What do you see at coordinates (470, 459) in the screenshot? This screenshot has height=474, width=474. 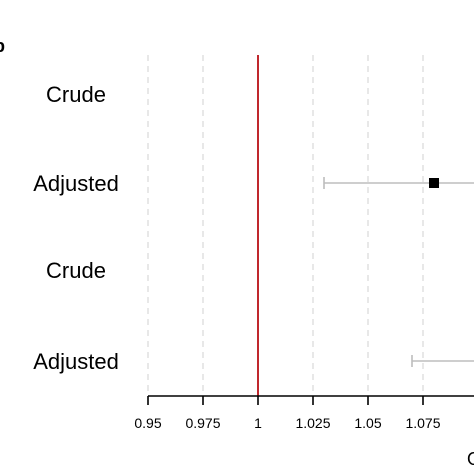 I see `x-axis-title: O` at bounding box center [470, 459].